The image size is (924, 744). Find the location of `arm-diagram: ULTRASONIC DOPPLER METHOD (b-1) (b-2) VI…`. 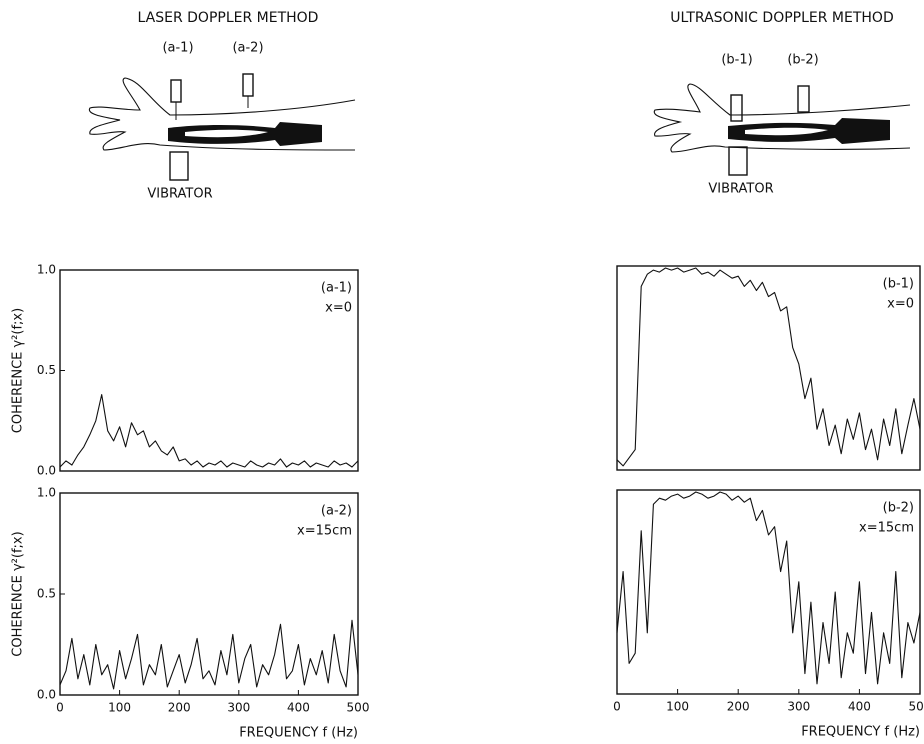

arm-diagram: ULTRASONIC DOPPLER METHOD (b-1) (b-2) VI… is located at coordinates (782, 103).